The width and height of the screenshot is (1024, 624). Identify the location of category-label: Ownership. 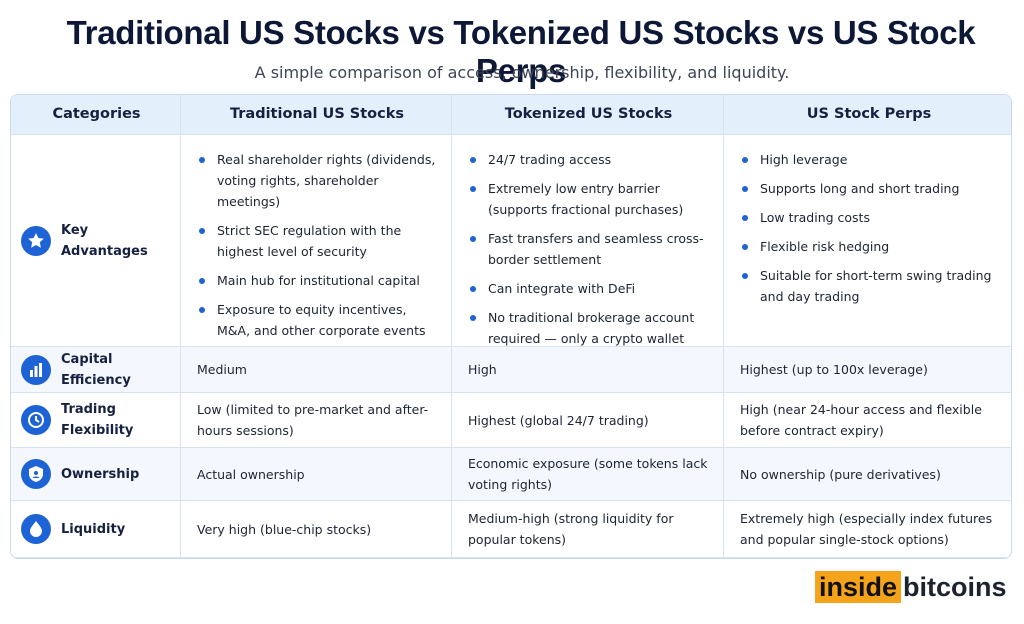
(100, 474).